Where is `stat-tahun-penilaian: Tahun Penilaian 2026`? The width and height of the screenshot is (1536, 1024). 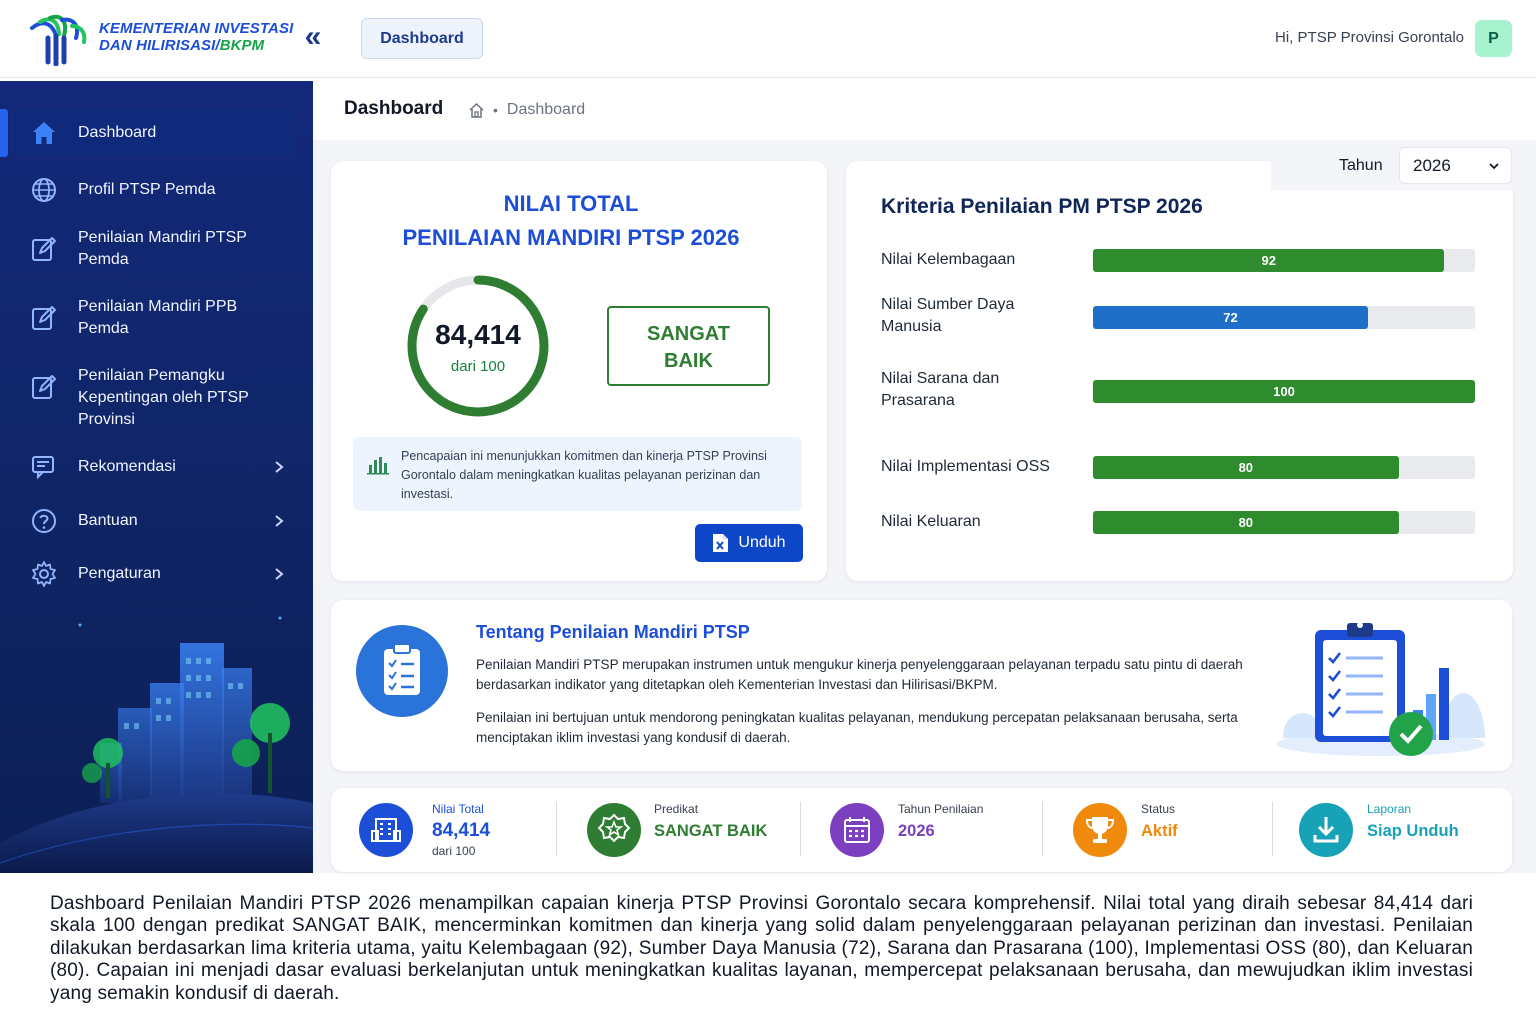 stat-tahun-penilaian: Tahun Penilaian 2026 is located at coordinates (935, 830).